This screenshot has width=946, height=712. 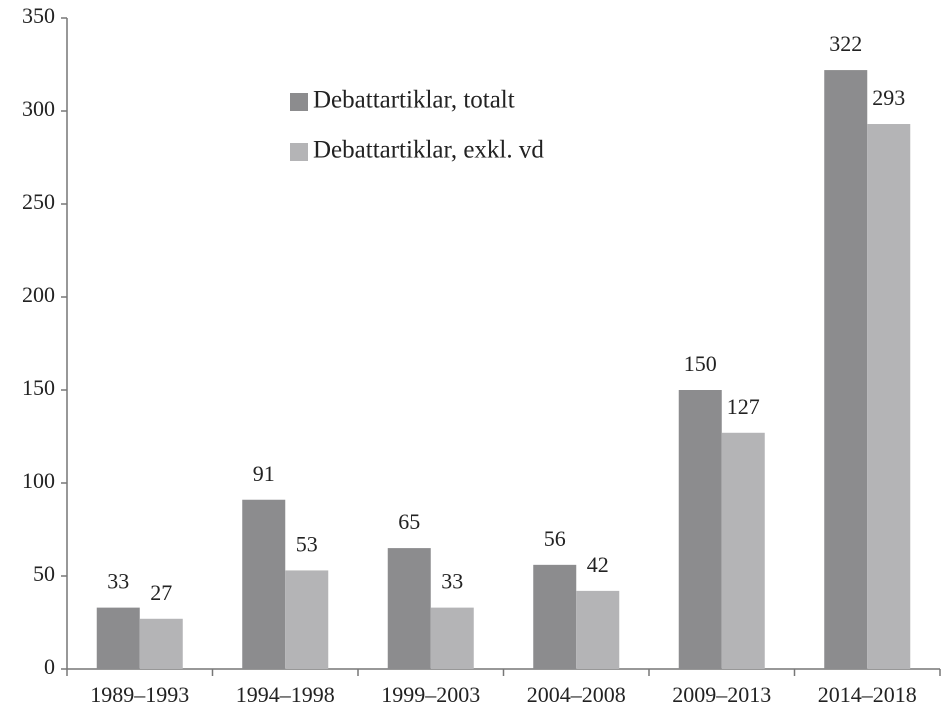 What do you see at coordinates (38, 480) in the screenshot?
I see `y-tick-label: 100` at bounding box center [38, 480].